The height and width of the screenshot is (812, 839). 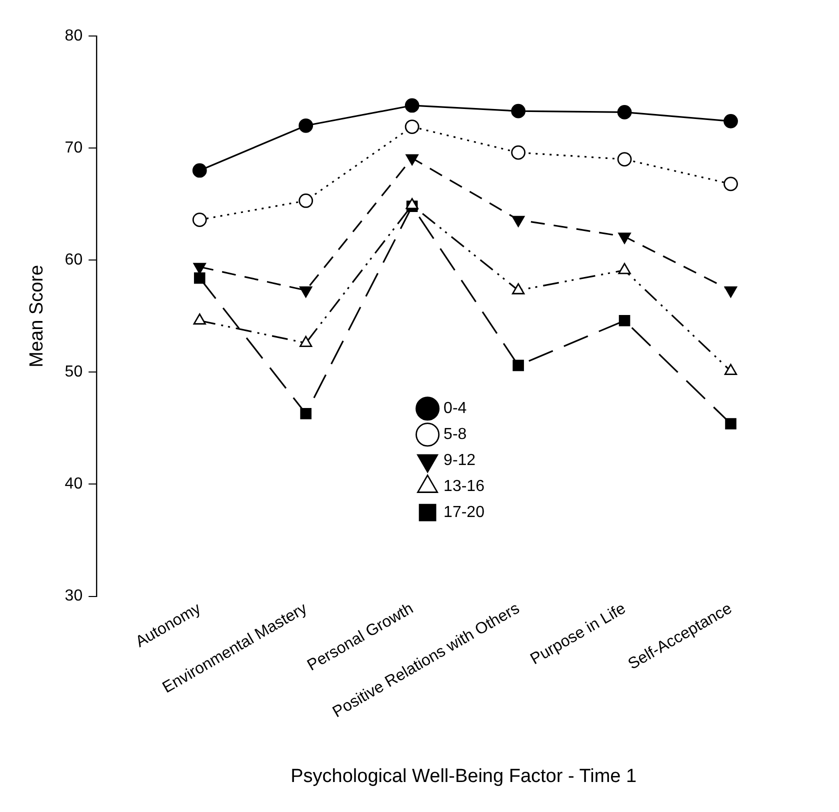 I want to click on legend-label: 5-8, so click(x=455, y=435).